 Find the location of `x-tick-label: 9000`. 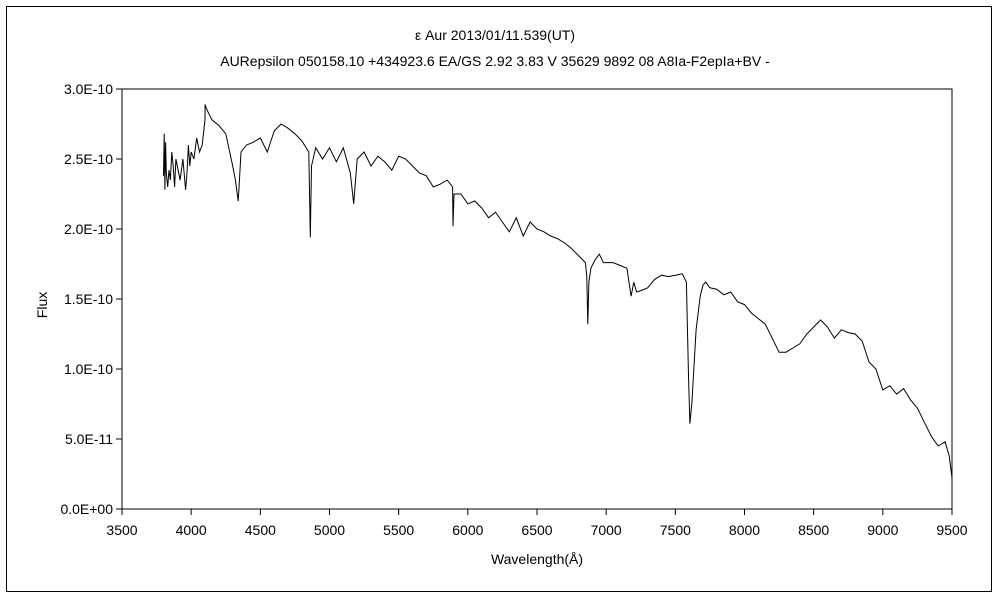

x-tick-label: 9000 is located at coordinates (882, 530).